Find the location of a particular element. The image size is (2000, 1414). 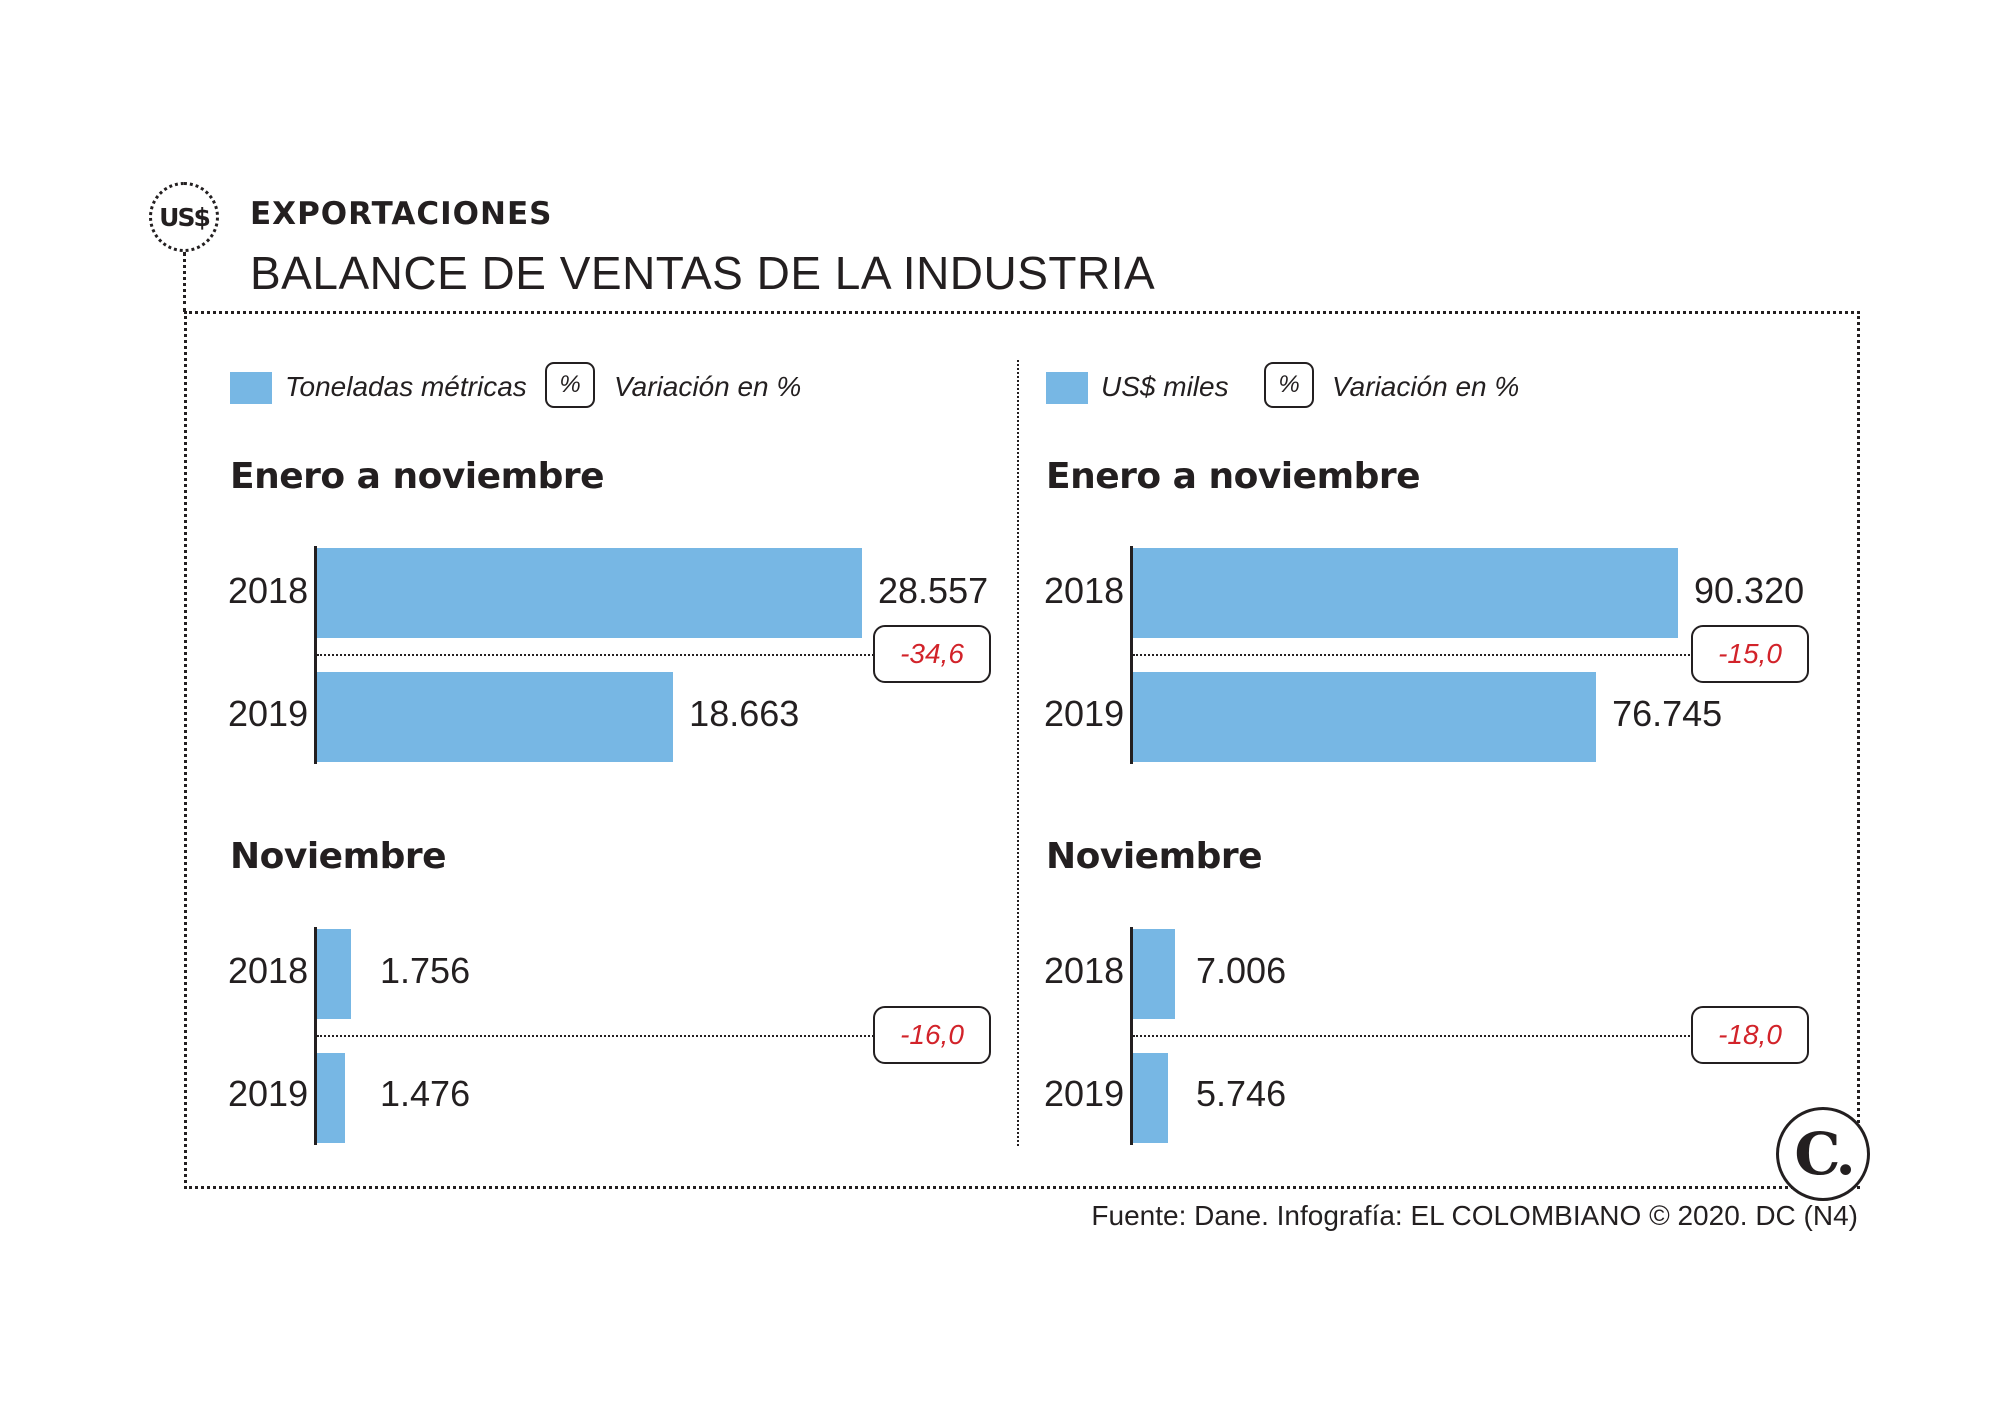

icon-connector-line is located at coordinates (184, 282).